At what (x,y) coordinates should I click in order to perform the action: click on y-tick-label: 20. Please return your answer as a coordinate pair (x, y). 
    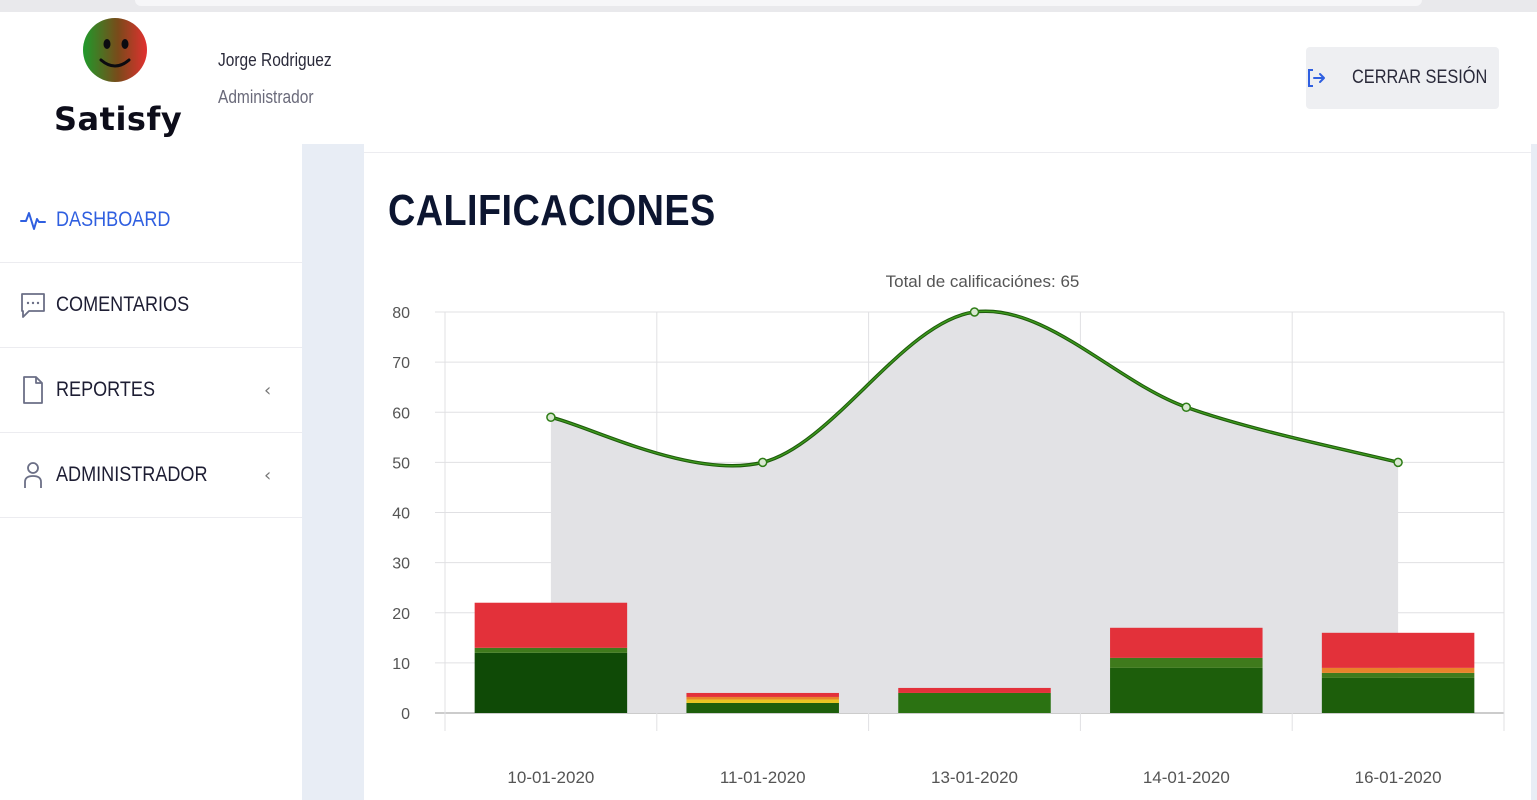
    Looking at the image, I should click on (401, 614).